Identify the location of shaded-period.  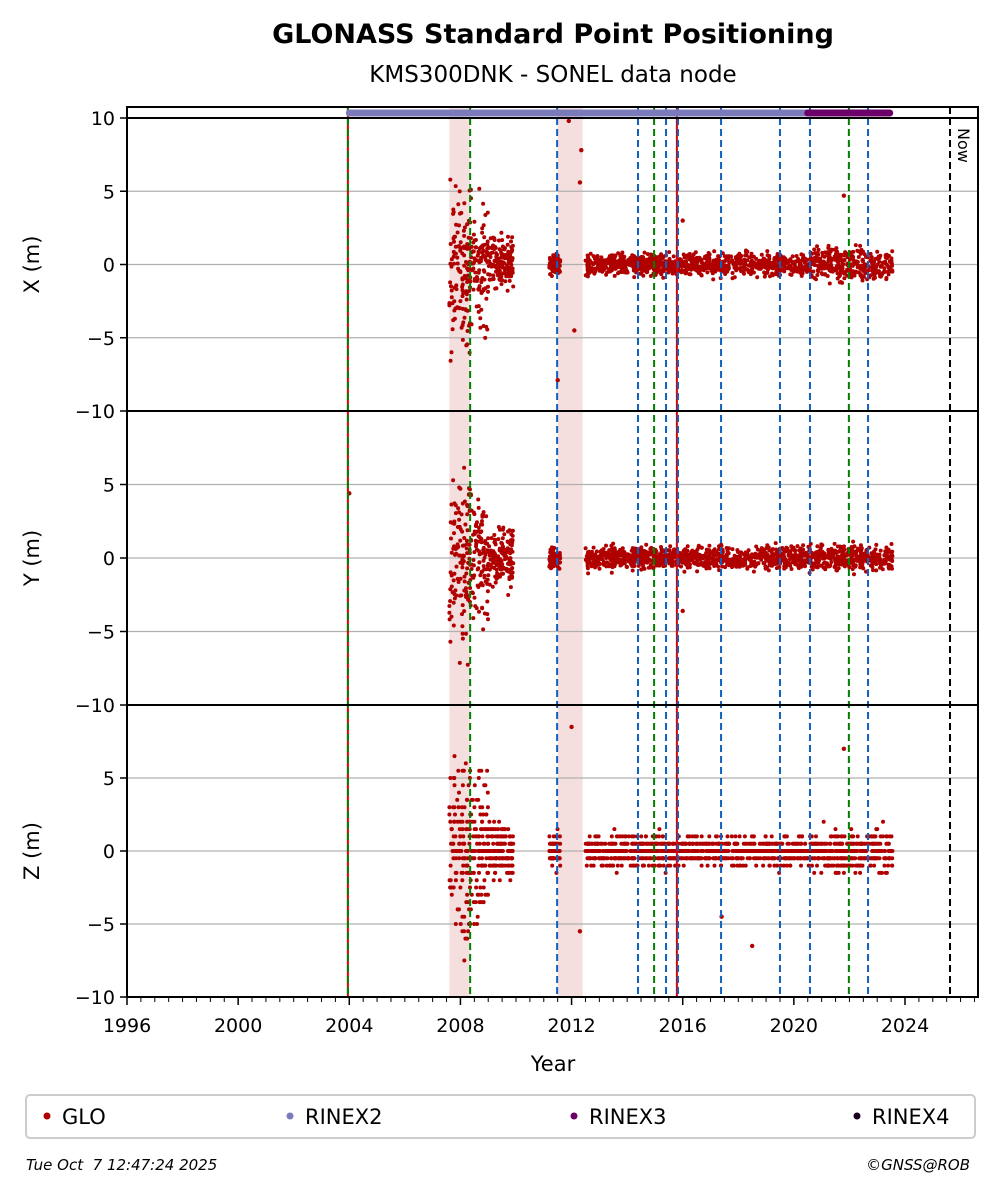
(570, 552).